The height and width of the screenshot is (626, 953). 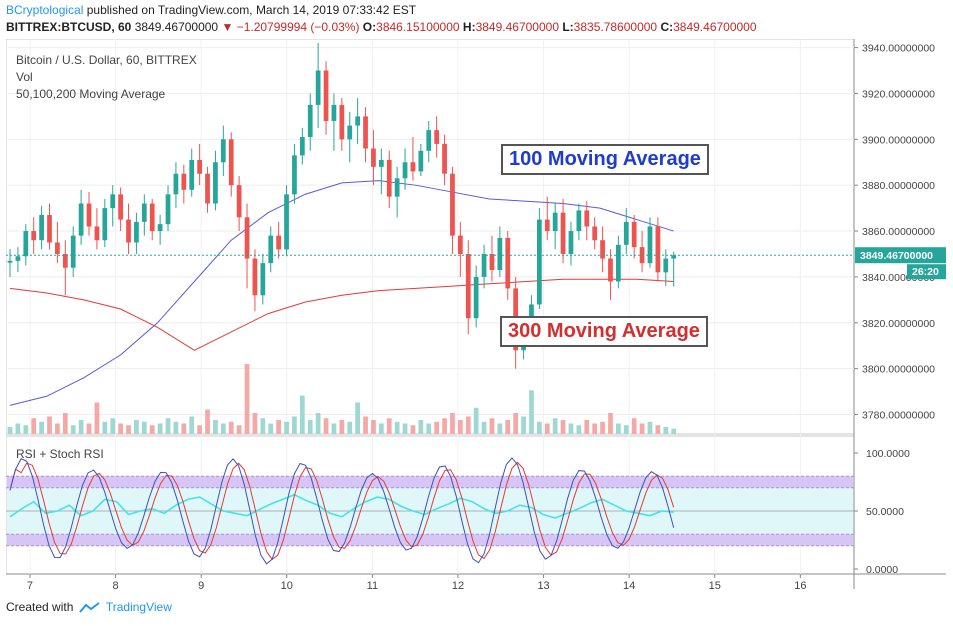 What do you see at coordinates (116, 584) in the screenshot?
I see `time-axis-label: 8` at bounding box center [116, 584].